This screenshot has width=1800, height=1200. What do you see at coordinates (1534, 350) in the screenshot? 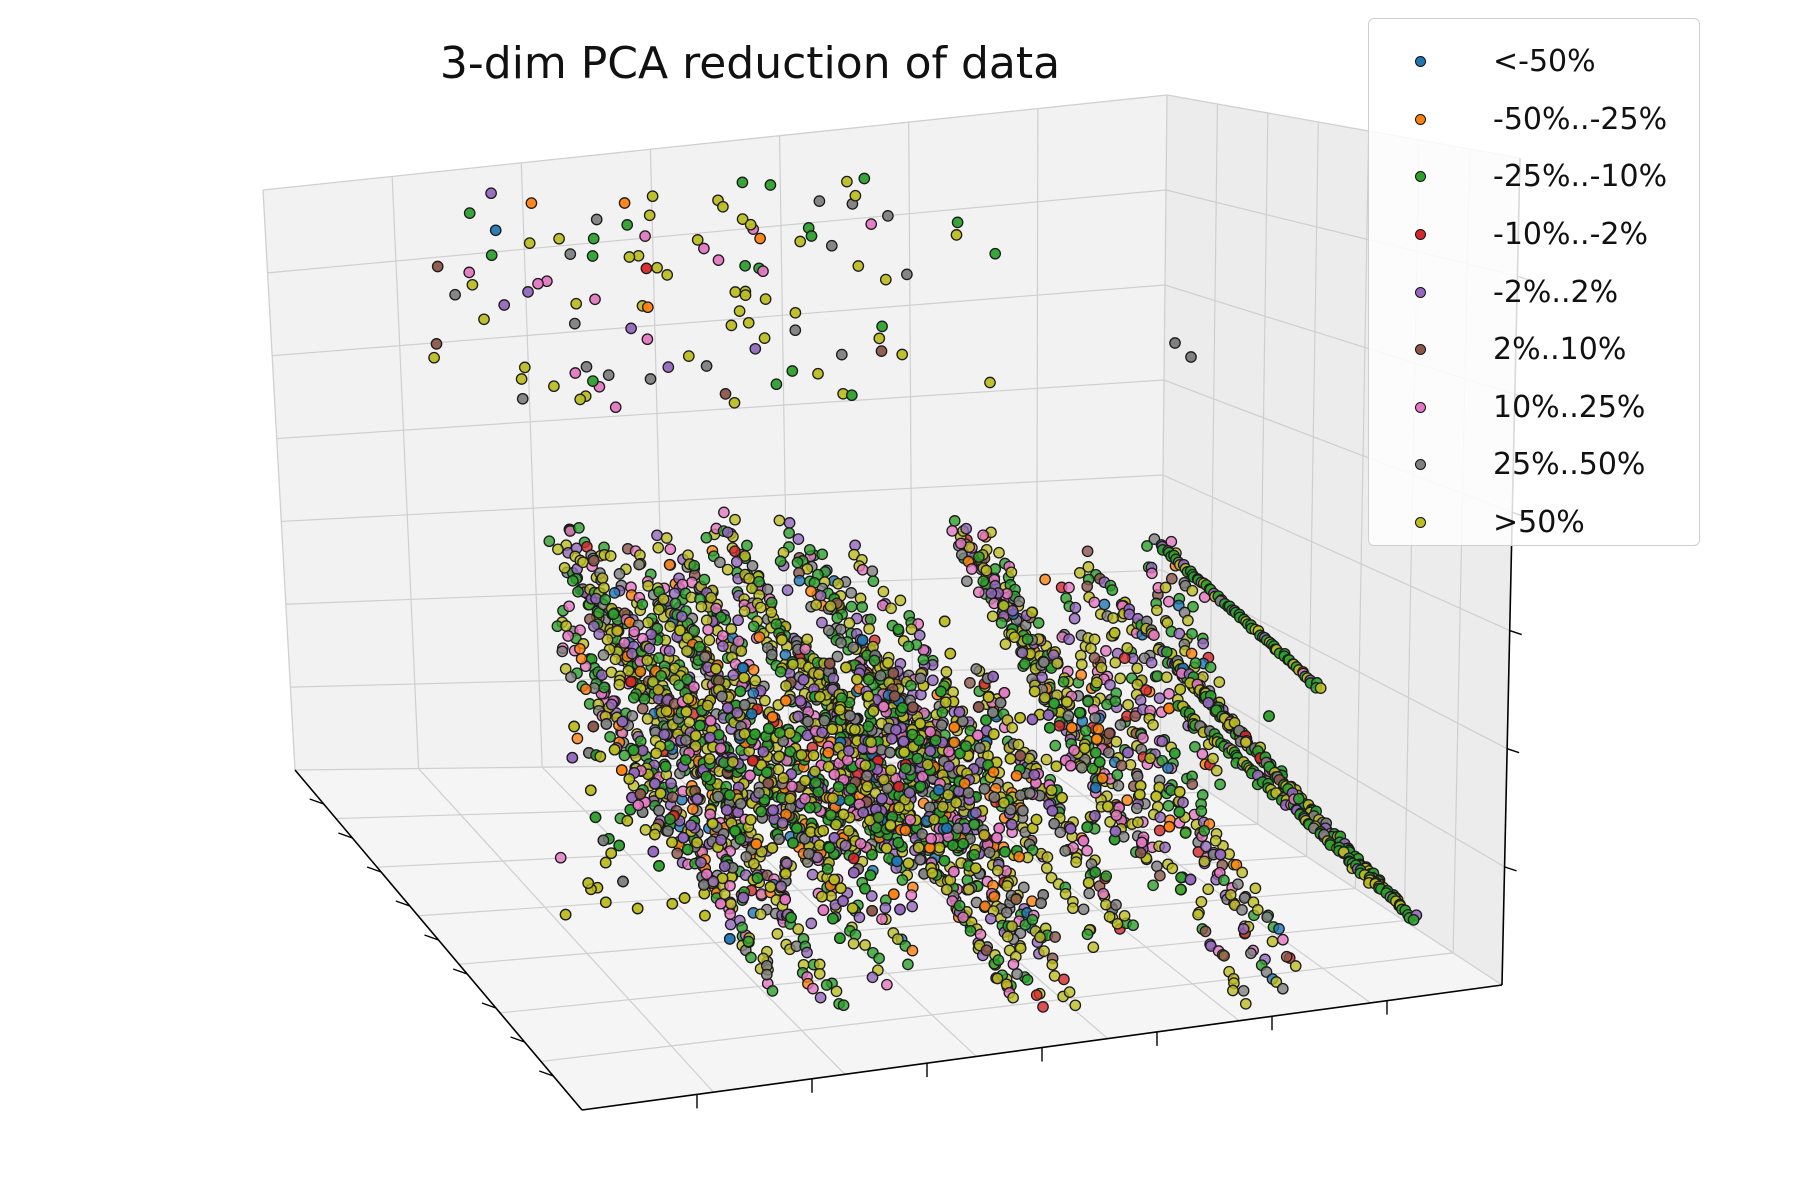
I see `legend-item: 2%..10%` at bounding box center [1534, 350].